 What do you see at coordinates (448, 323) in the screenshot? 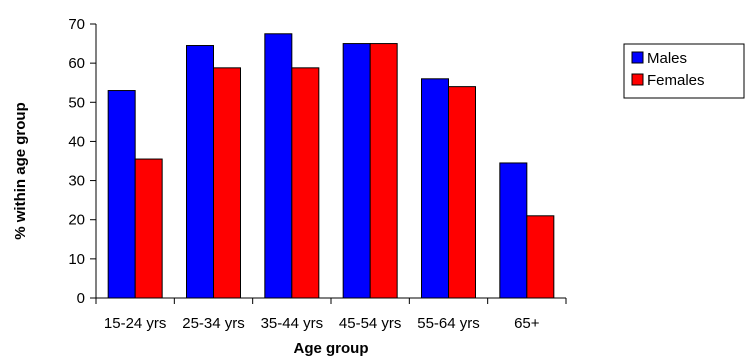
I see `x-tick-label: 55-64 yrs` at bounding box center [448, 323].